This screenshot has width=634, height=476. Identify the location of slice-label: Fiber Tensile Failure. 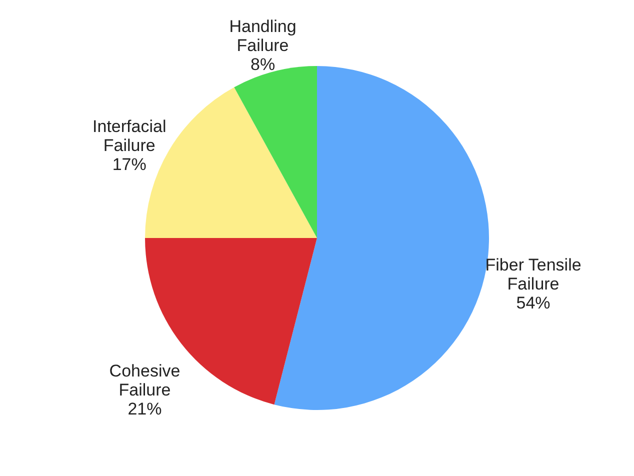
(533, 274).